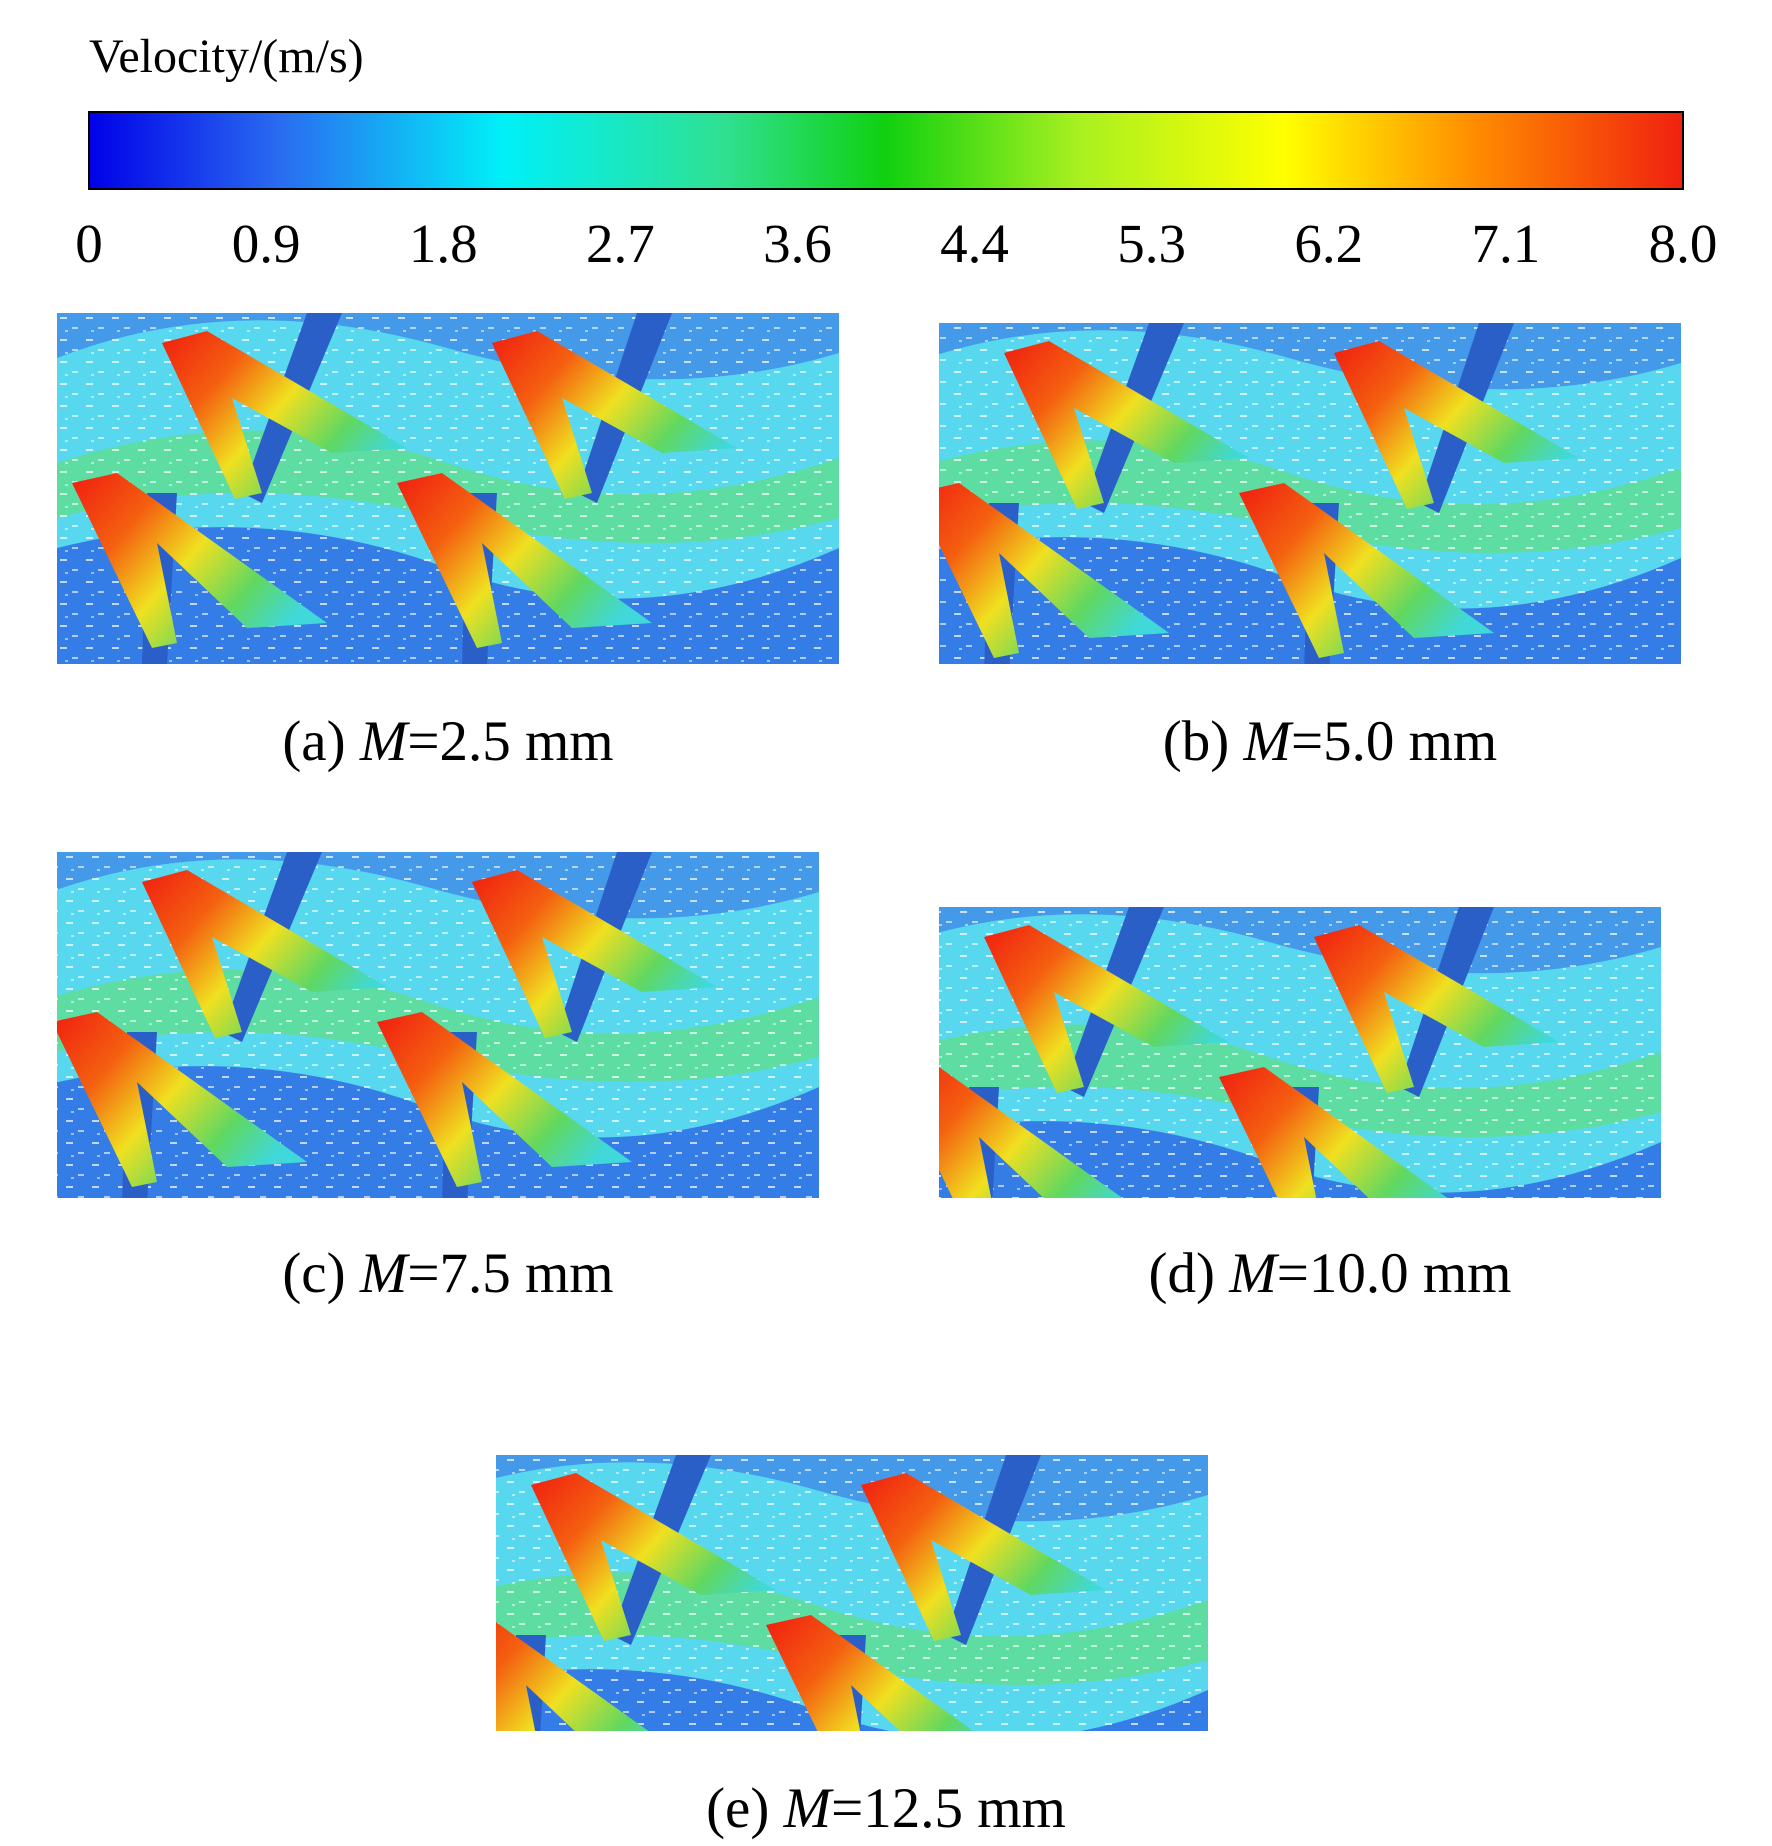  What do you see at coordinates (1196, 741) in the screenshot?
I see `caption-tag: (b)` at bounding box center [1196, 741].